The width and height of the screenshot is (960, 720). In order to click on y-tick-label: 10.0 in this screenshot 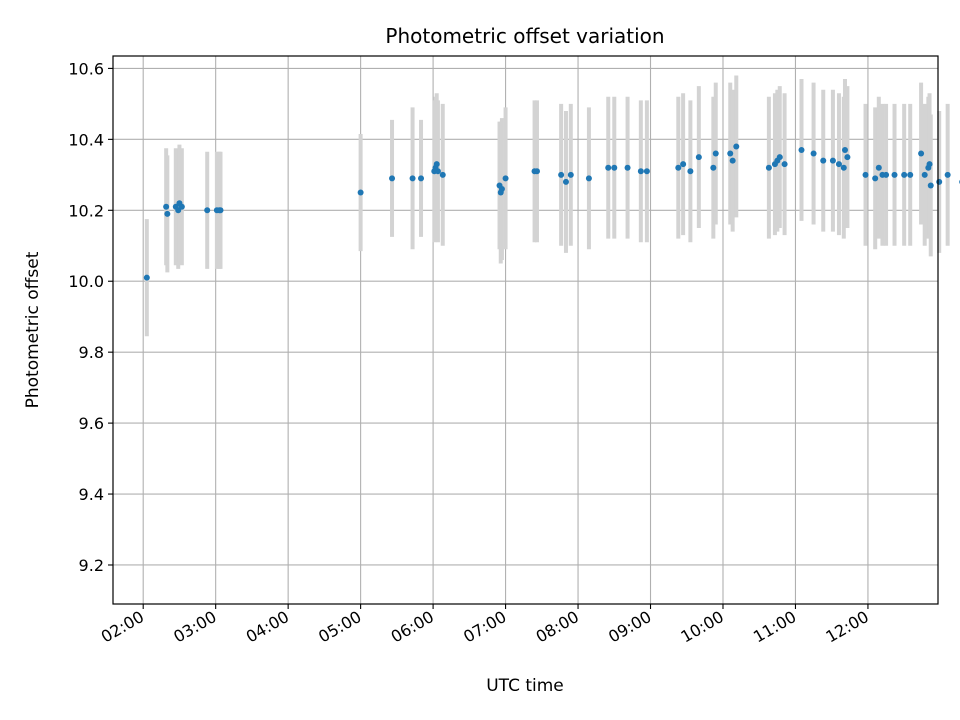, I will do `click(86, 281)`.